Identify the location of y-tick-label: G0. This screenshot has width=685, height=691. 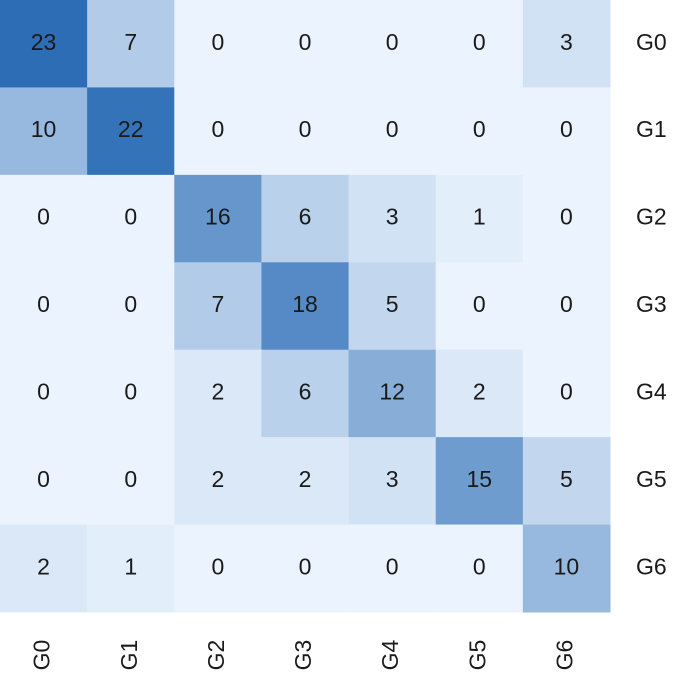
(651, 42).